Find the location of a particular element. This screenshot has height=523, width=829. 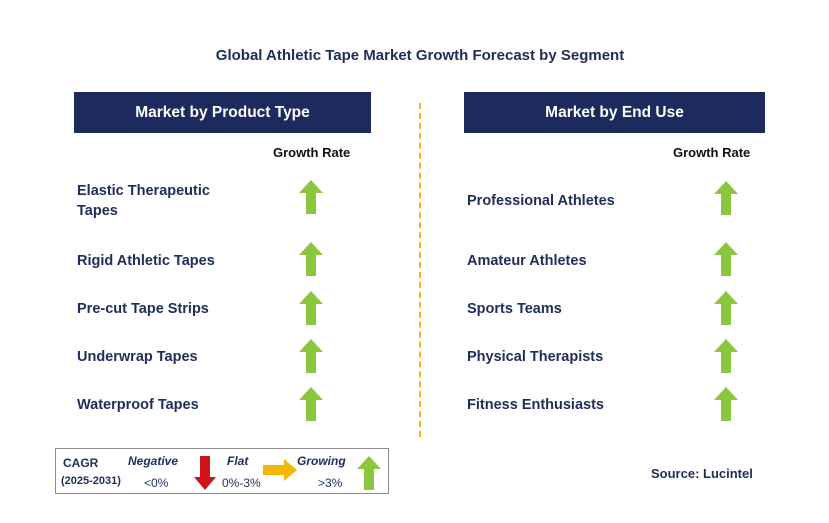

legend-period-label: (2025-2031) is located at coordinates (91, 481).